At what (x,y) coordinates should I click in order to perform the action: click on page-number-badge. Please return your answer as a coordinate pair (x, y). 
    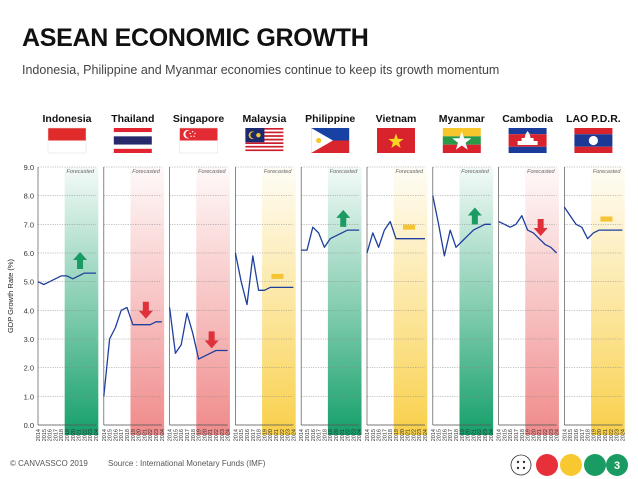
    Looking at the image, I should click on (617, 465).